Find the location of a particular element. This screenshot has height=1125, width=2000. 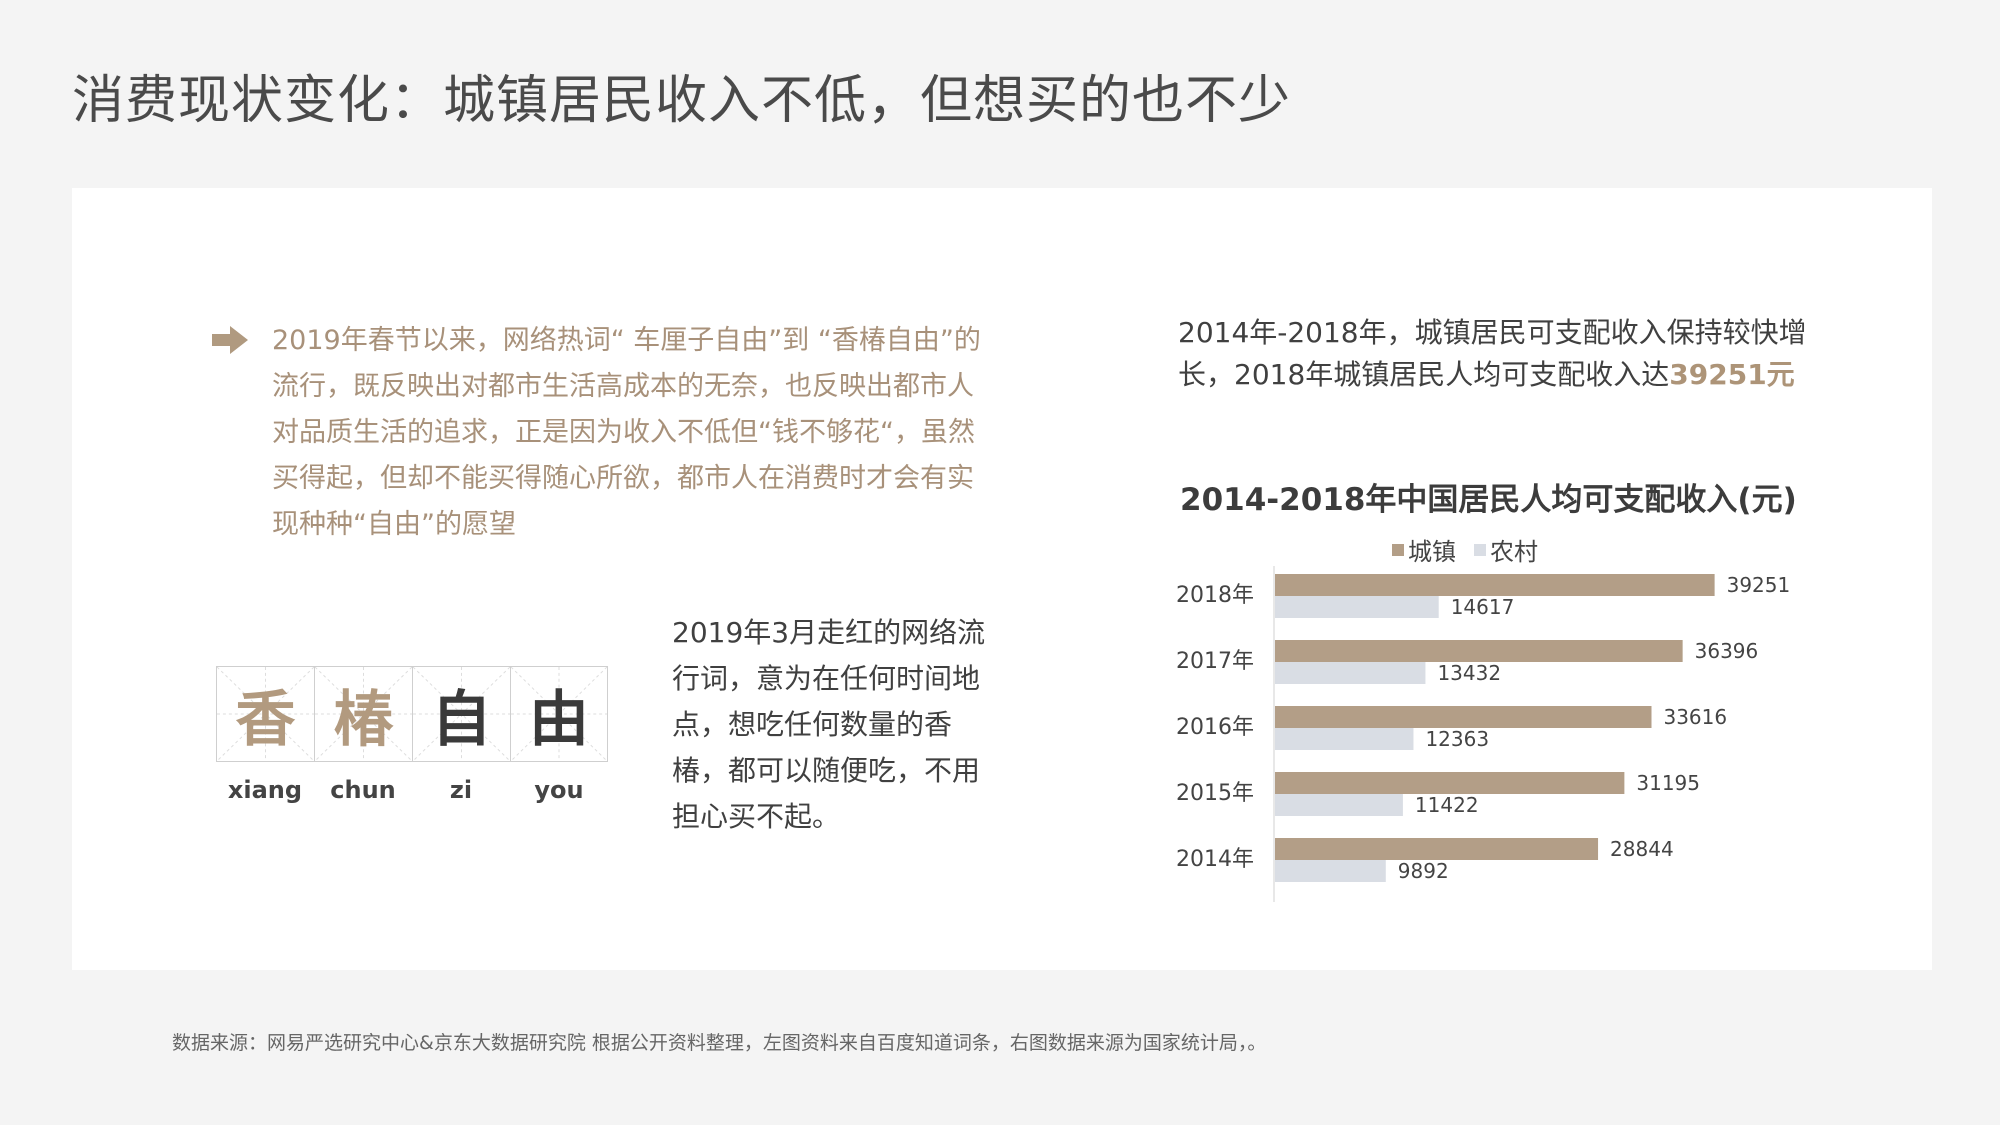

arrow-right-icon is located at coordinates (230, 340).